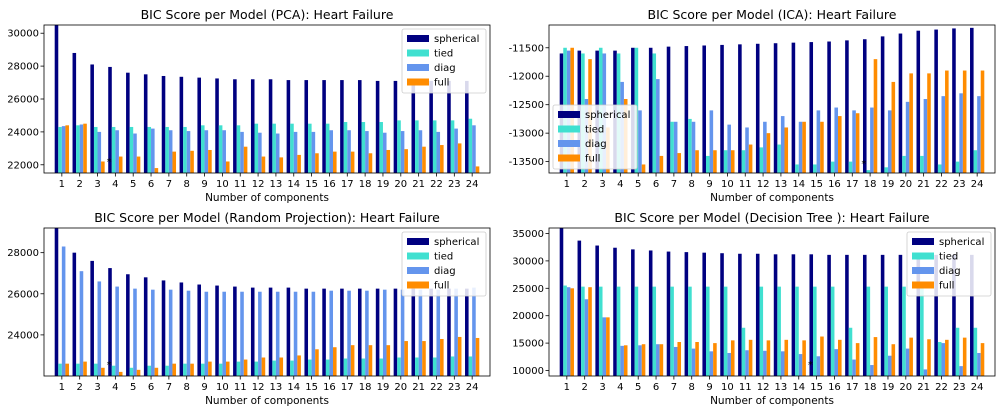 The width and height of the screenshot is (1008, 415). Describe the element at coordinates (923, 270) in the screenshot. I see `legend-swatch-diag` at that location.